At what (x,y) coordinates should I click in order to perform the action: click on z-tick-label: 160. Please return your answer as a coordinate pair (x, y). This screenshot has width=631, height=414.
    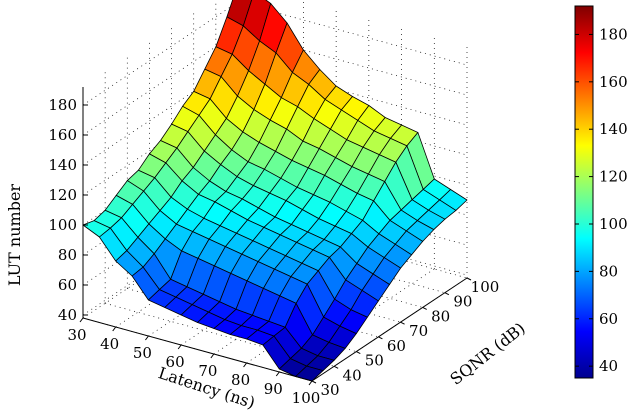
    Looking at the image, I should click on (62, 135).